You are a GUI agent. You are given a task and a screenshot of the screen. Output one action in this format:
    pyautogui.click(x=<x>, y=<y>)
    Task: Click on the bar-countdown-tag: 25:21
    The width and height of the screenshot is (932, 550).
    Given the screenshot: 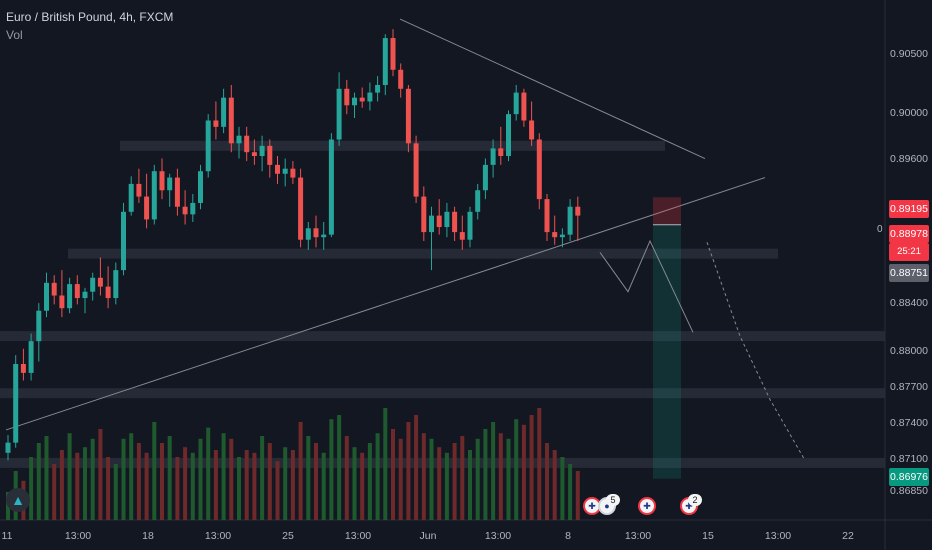 What is the action you would take?
    pyautogui.click(x=909, y=252)
    